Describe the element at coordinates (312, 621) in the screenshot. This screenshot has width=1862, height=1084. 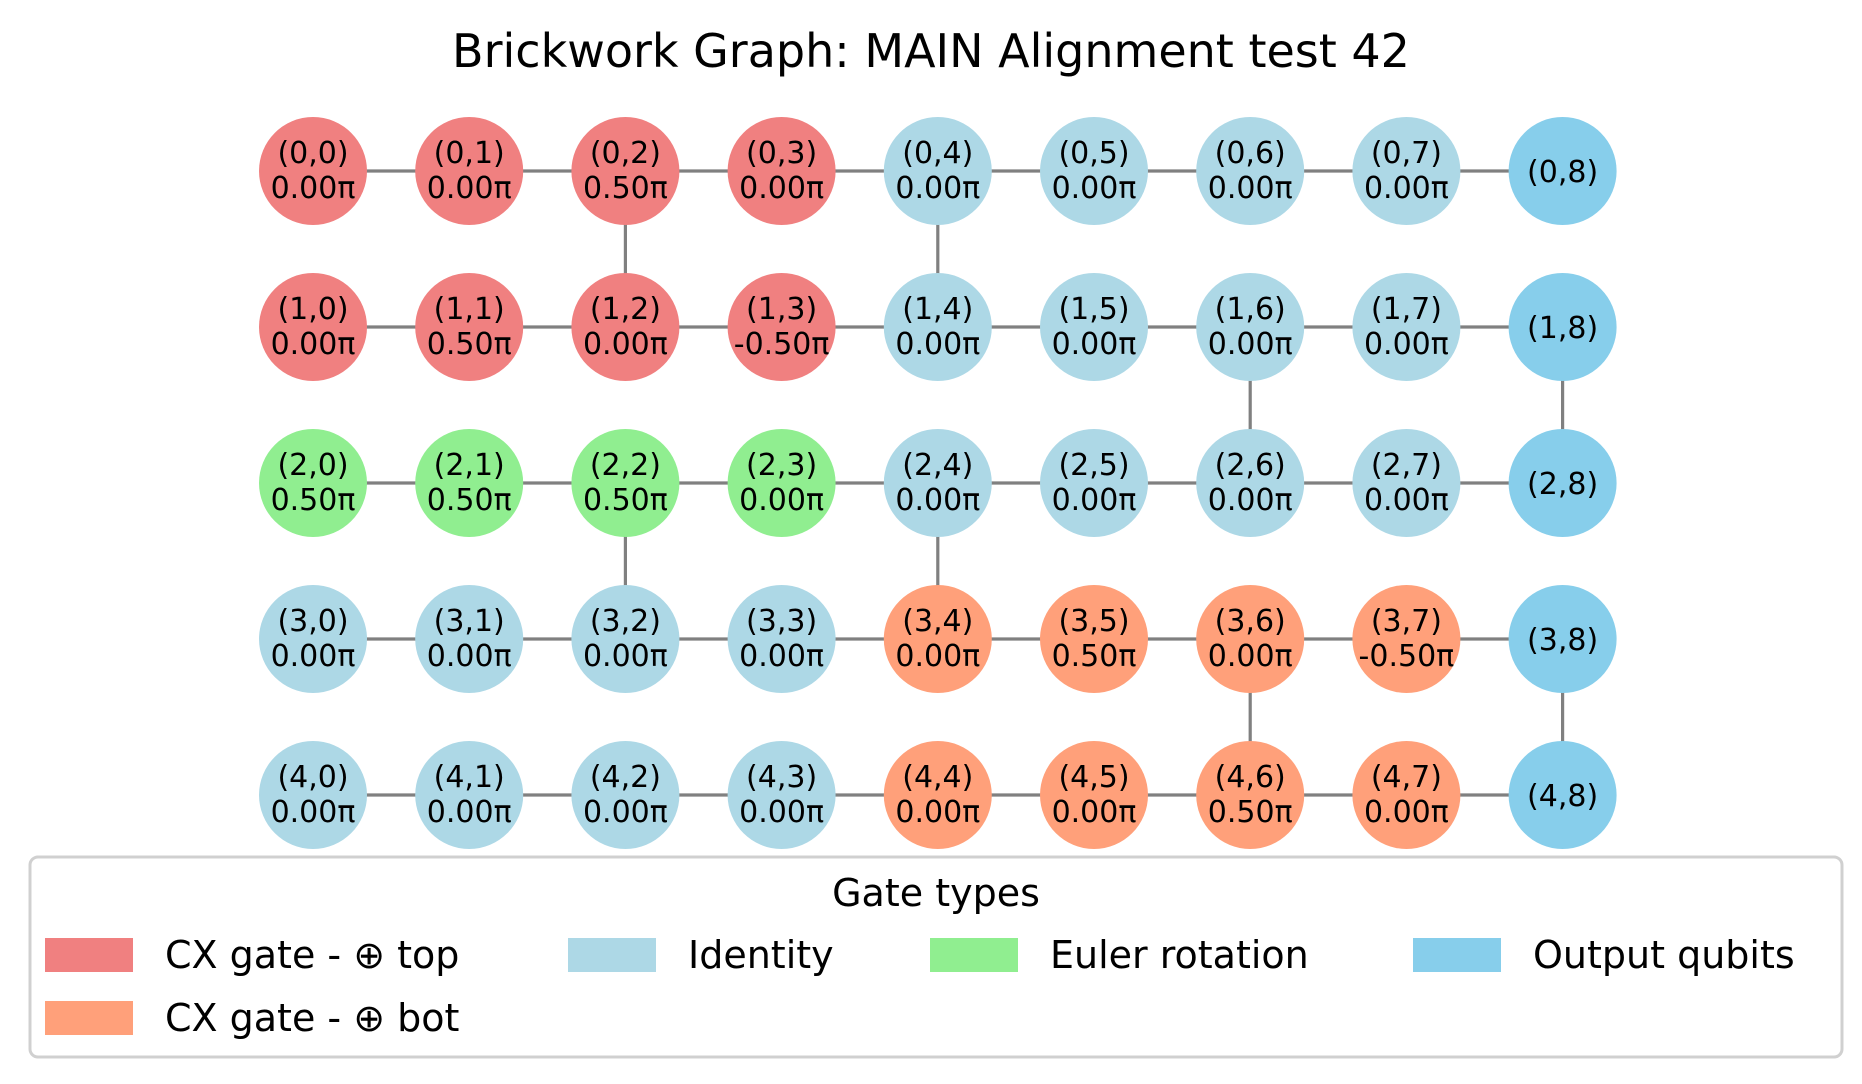
I see `node-id-label: (3,0)` at that location.